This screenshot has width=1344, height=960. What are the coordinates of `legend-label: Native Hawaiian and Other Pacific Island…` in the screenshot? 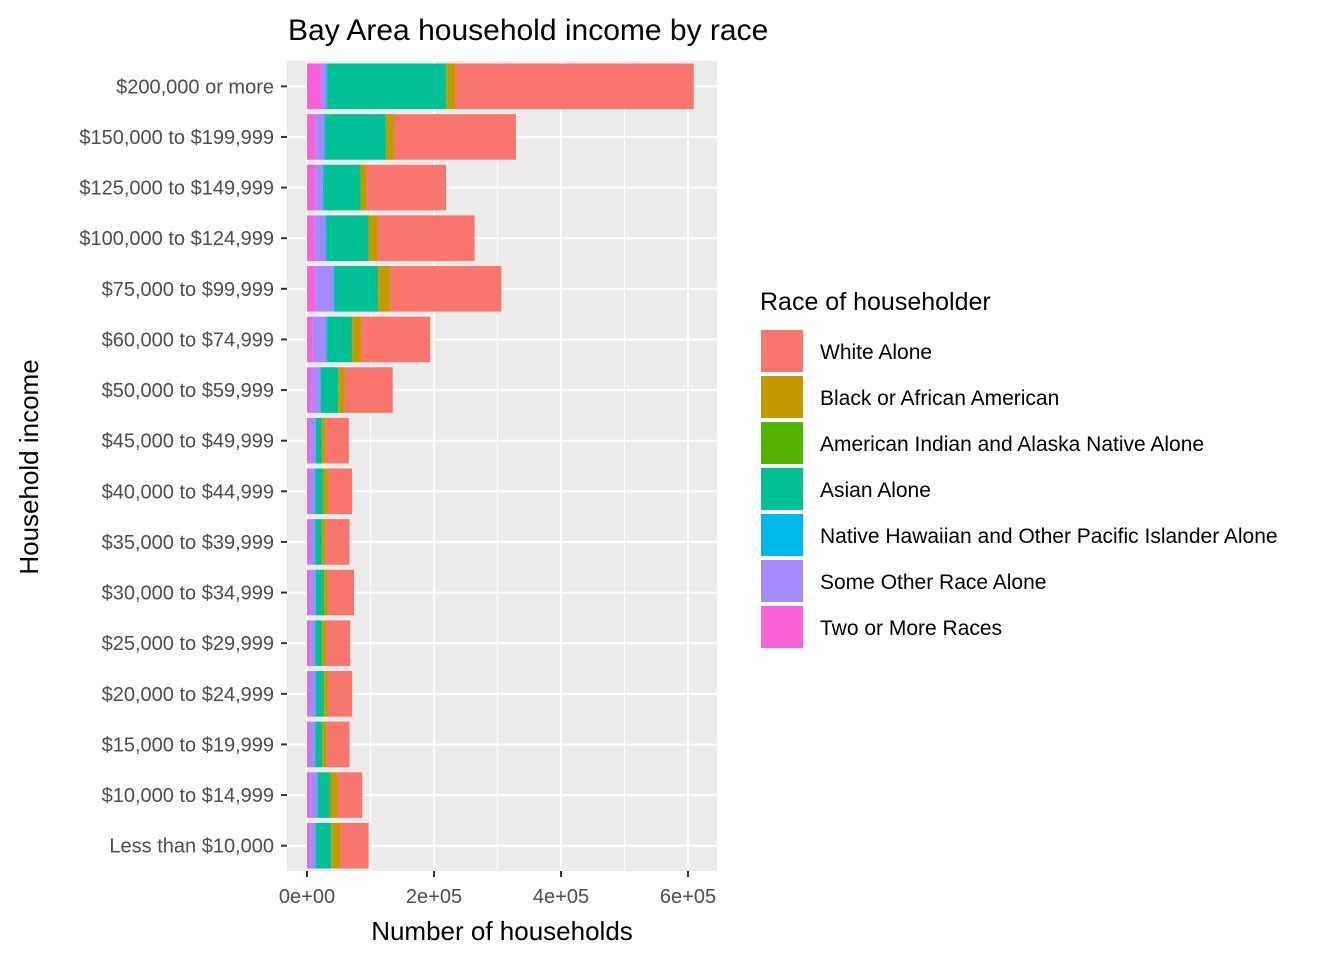 It's located at (1049, 536).